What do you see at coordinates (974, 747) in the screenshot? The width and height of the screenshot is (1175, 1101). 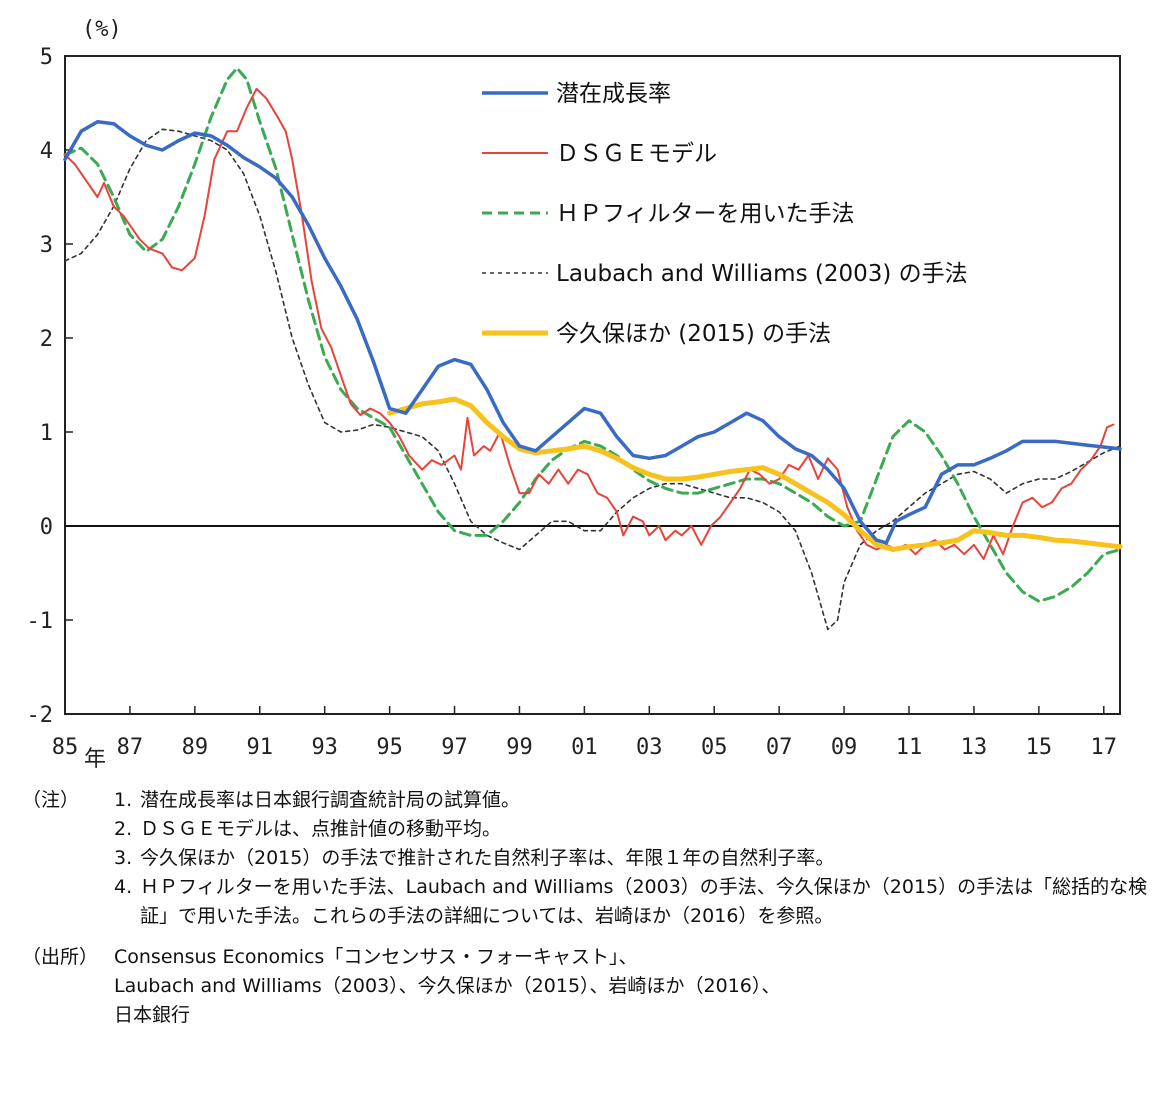 I see `x-tick-label: 13` at bounding box center [974, 747].